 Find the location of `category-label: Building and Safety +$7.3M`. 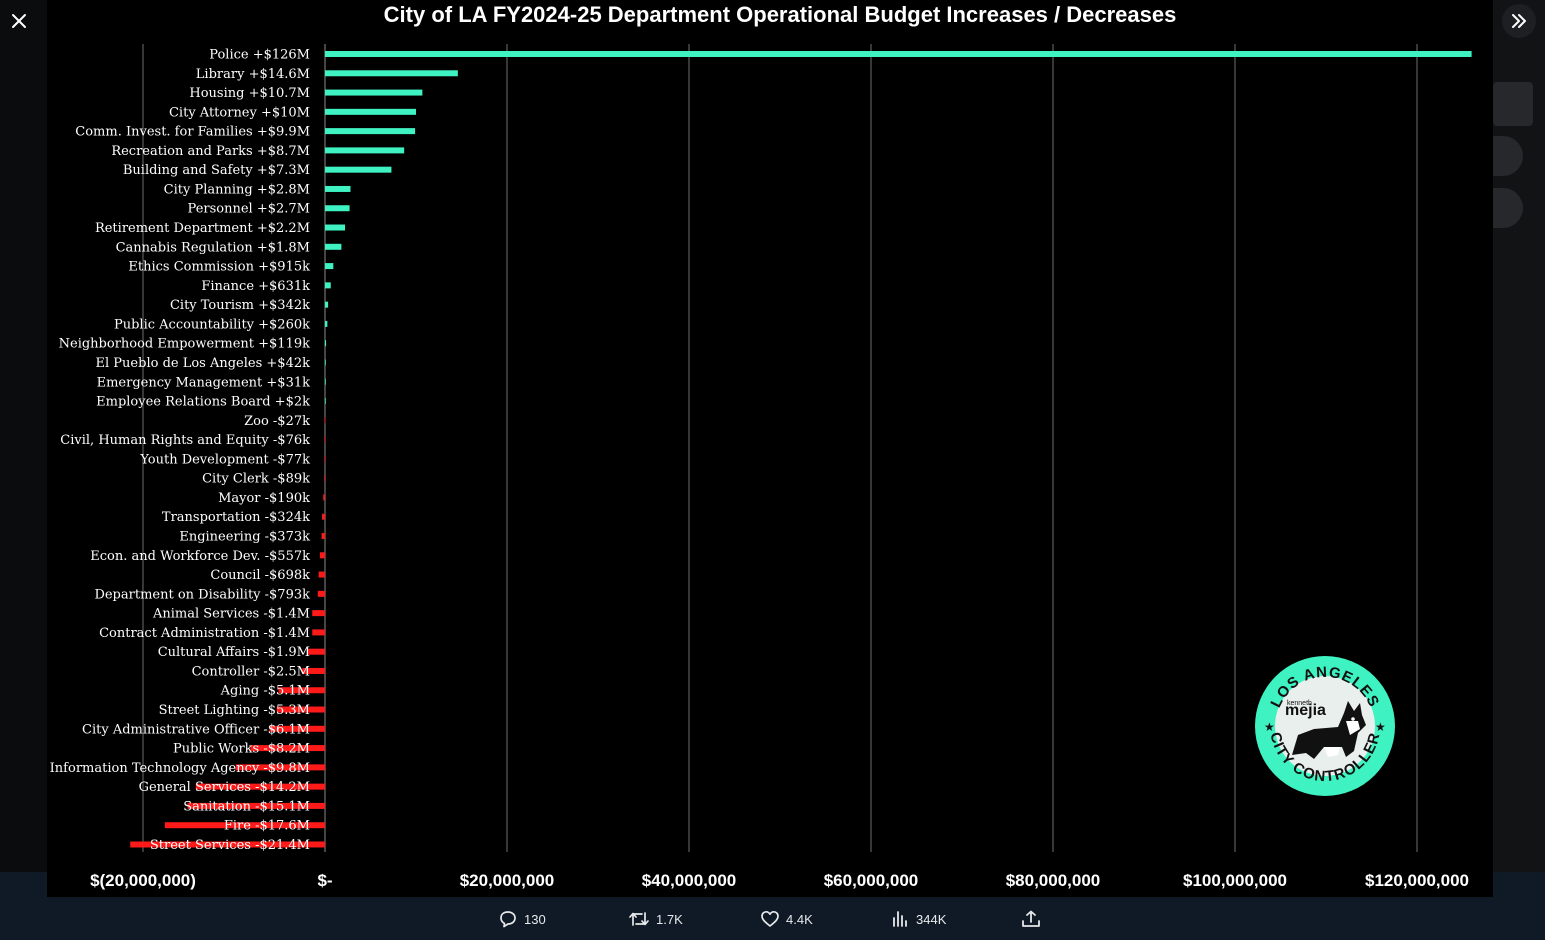

category-label: Building and Safety +$7.3M is located at coordinates (216, 170).